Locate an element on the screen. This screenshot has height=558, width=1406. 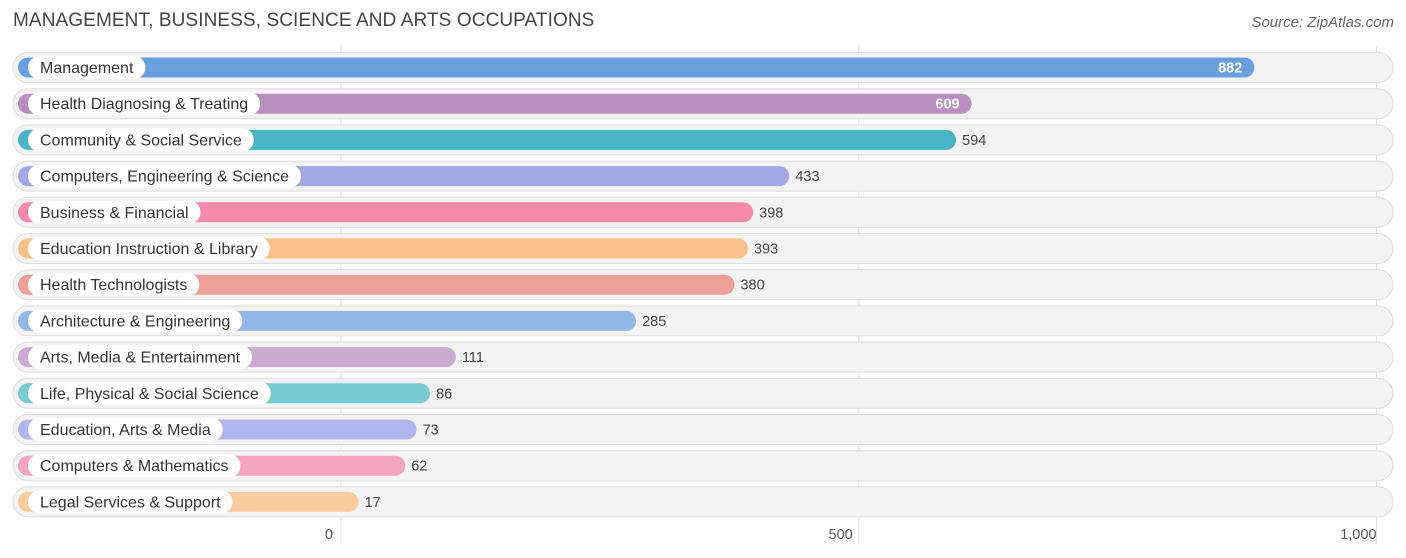
bar-row: Architecture & Engineering 285 is located at coordinates (703, 321).